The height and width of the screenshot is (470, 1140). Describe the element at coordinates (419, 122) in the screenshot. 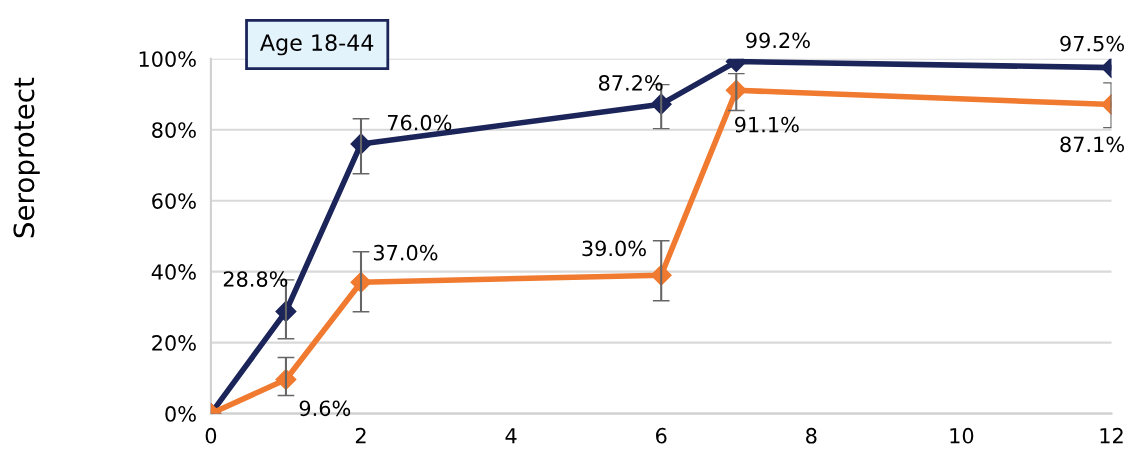

I see `data-label: 76.0%` at that location.